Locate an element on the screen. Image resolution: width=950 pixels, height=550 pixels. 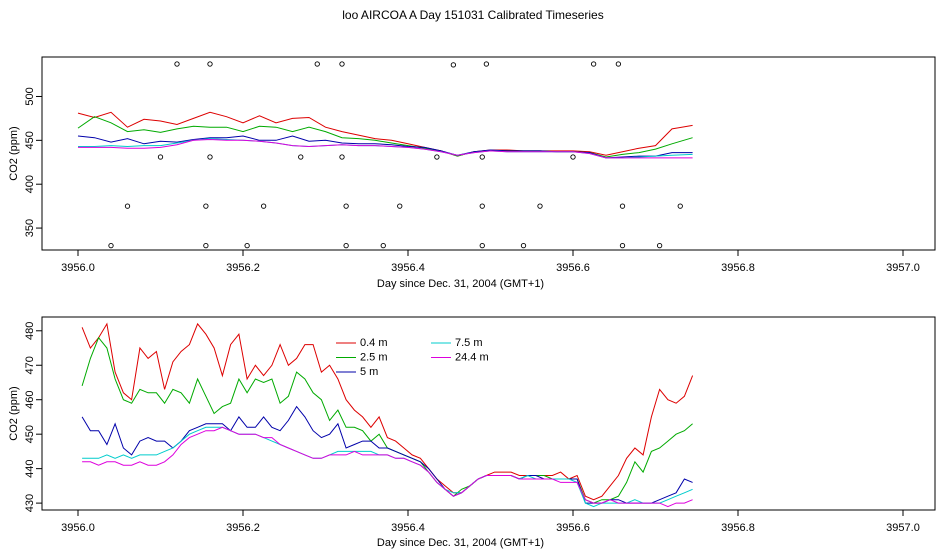
y-axis: 430 440 450 460 470 480 is located at coordinates (33, 417).